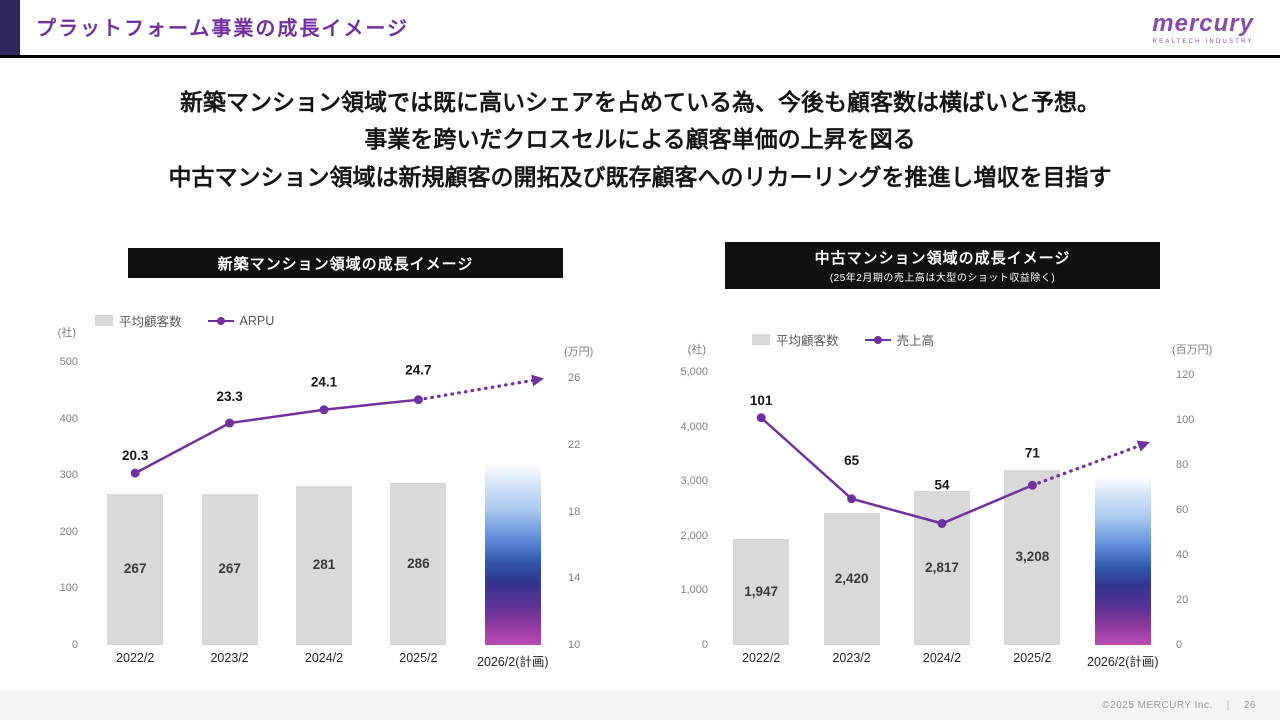 This screenshot has height=720, width=1280. Describe the element at coordinates (1203, 42) in the screenshot. I see `mercury-logo-subtext: REALTECH INDUSTRY` at that location.